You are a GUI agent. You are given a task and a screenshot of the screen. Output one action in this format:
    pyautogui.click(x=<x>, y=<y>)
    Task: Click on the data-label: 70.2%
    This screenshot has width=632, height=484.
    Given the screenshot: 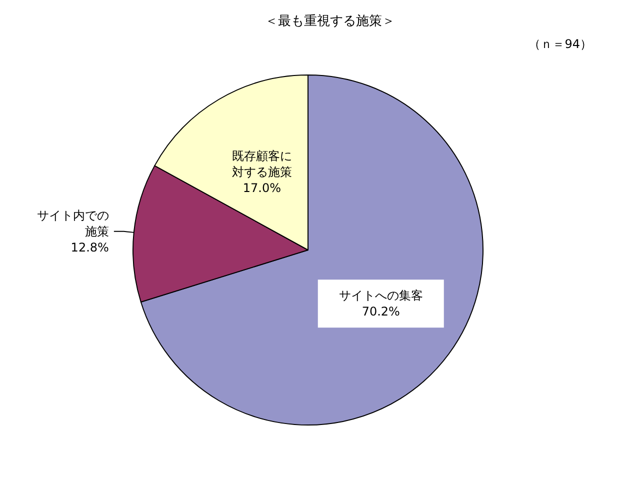 What is the action you would take?
    pyautogui.click(x=381, y=311)
    